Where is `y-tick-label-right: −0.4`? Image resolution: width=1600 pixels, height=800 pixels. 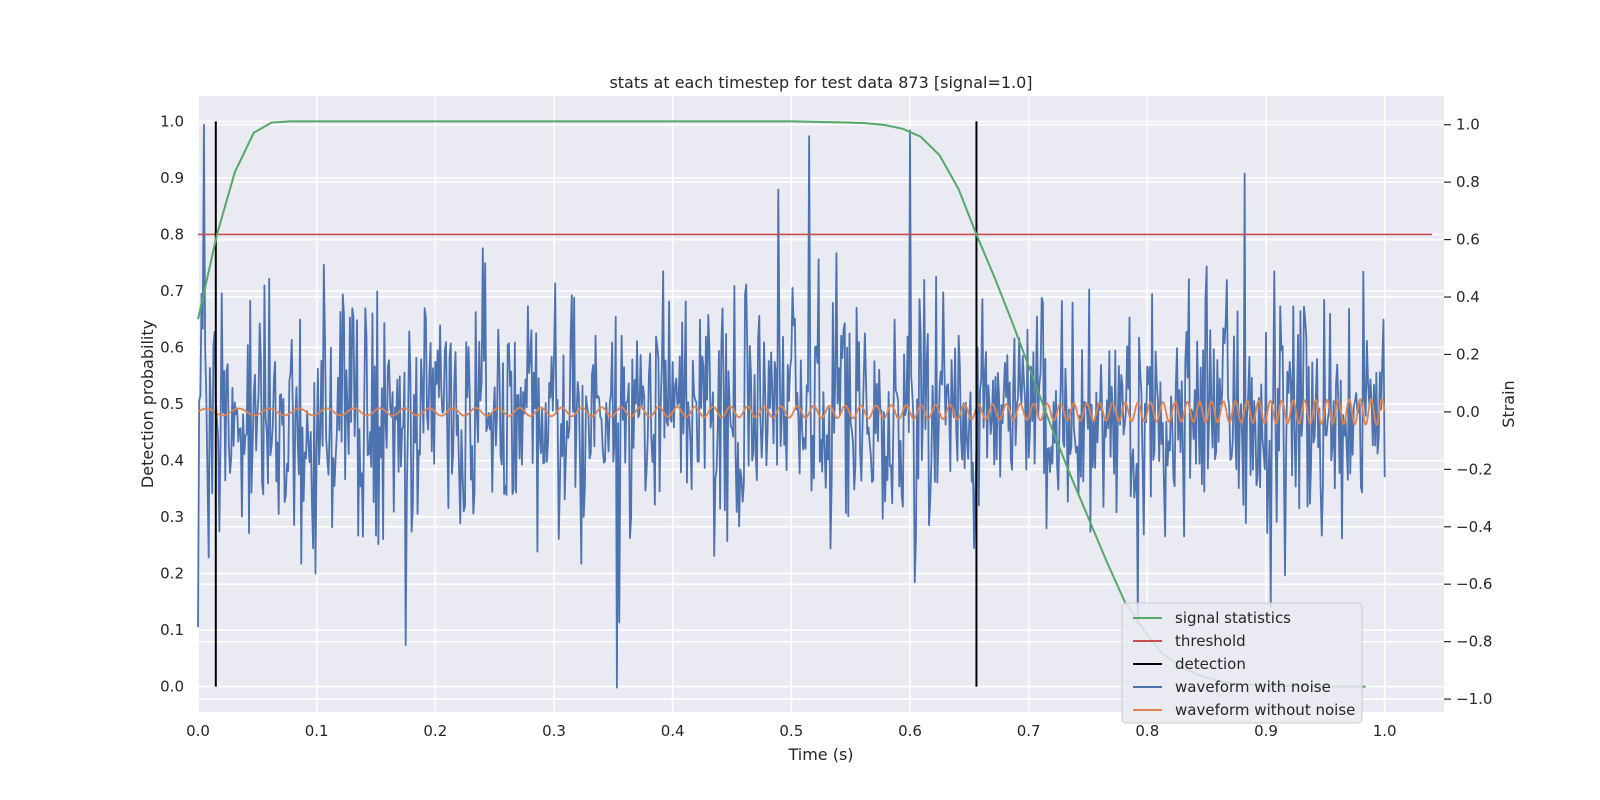 y-tick-label-right: −0.4 is located at coordinates (1474, 527).